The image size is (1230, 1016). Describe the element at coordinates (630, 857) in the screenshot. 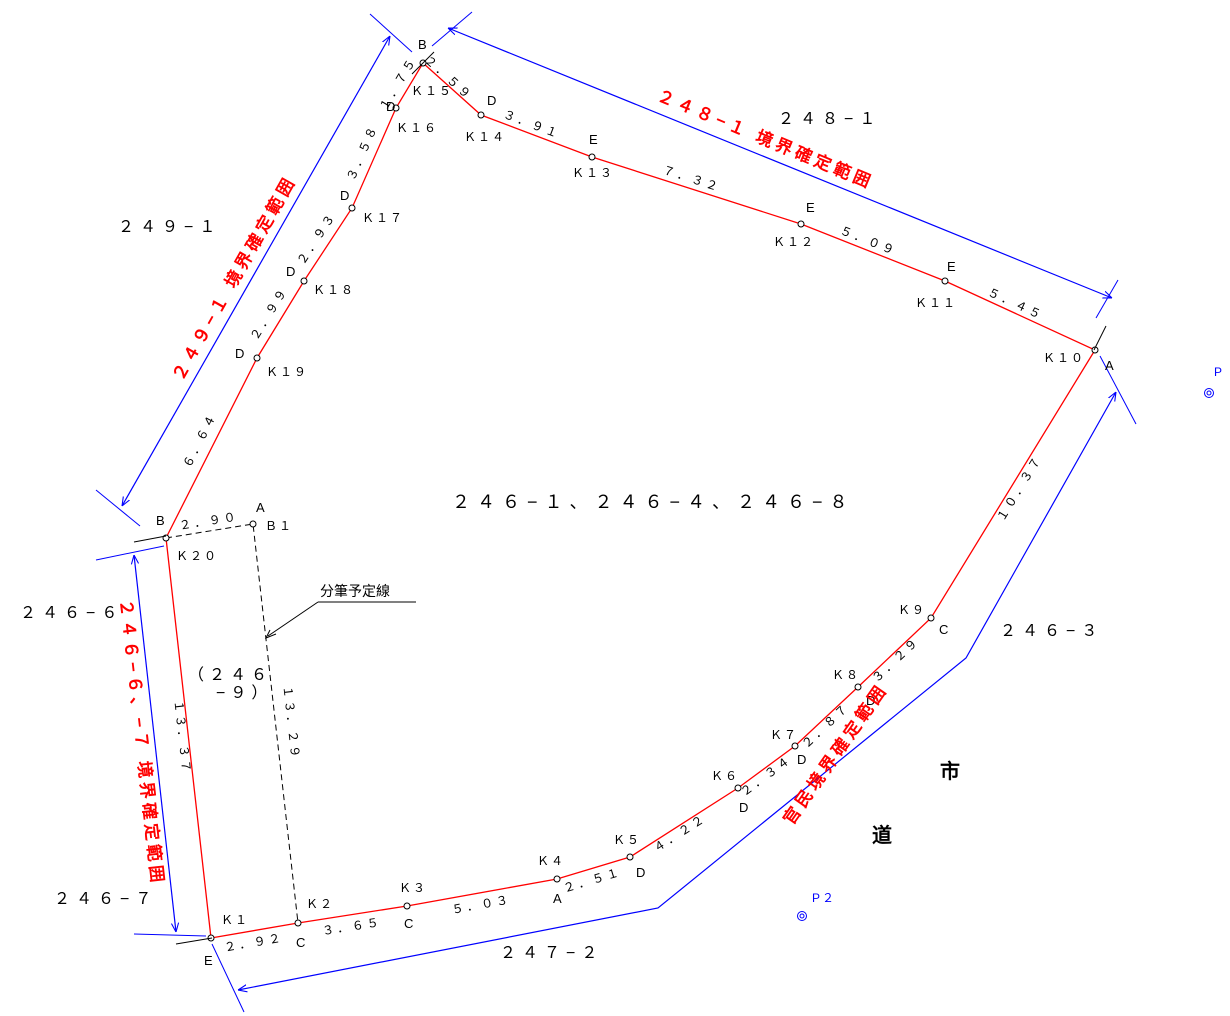

I see `survey-point-k5` at that location.